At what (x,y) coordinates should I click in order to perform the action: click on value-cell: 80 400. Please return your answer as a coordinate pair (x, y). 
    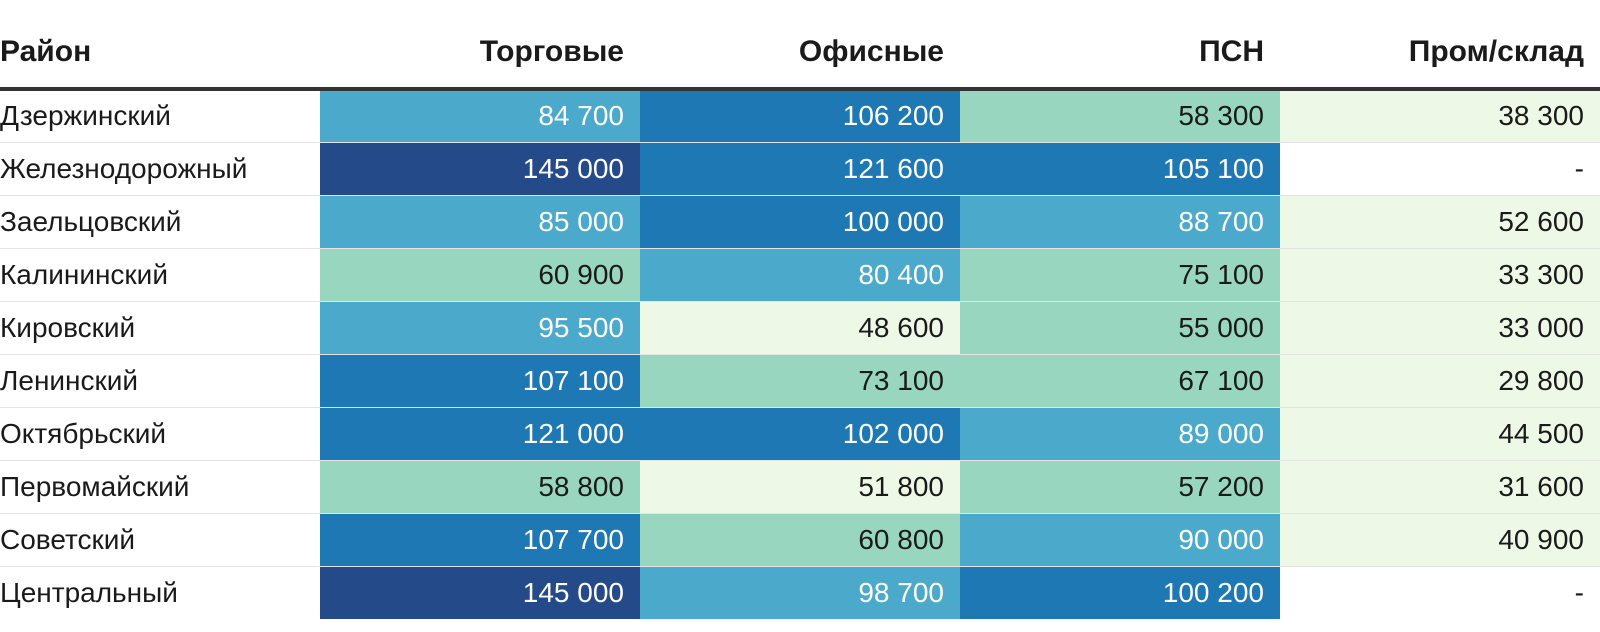
    Looking at the image, I should click on (800, 274).